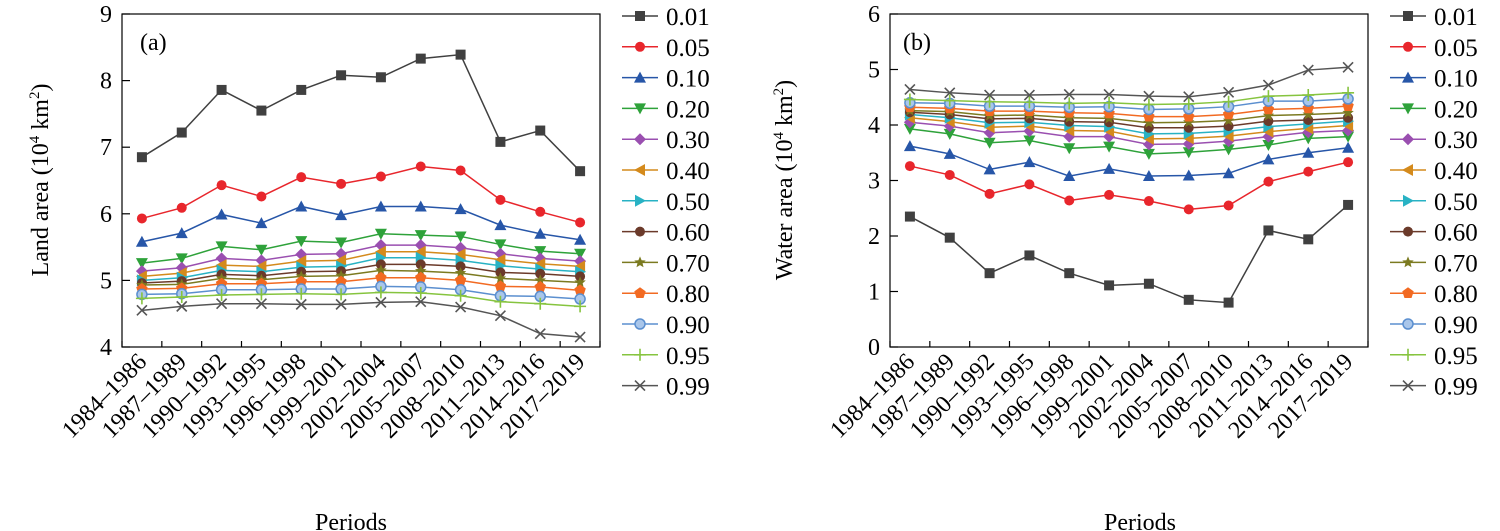 The height and width of the screenshot is (531, 1500). Describe the element at coordinates (874, 348) in the screenshot. I see `y-tick-label: 0` at that location.